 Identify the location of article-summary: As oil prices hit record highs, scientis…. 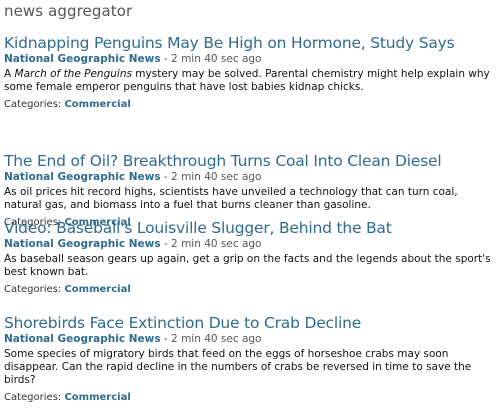
(231, 198).